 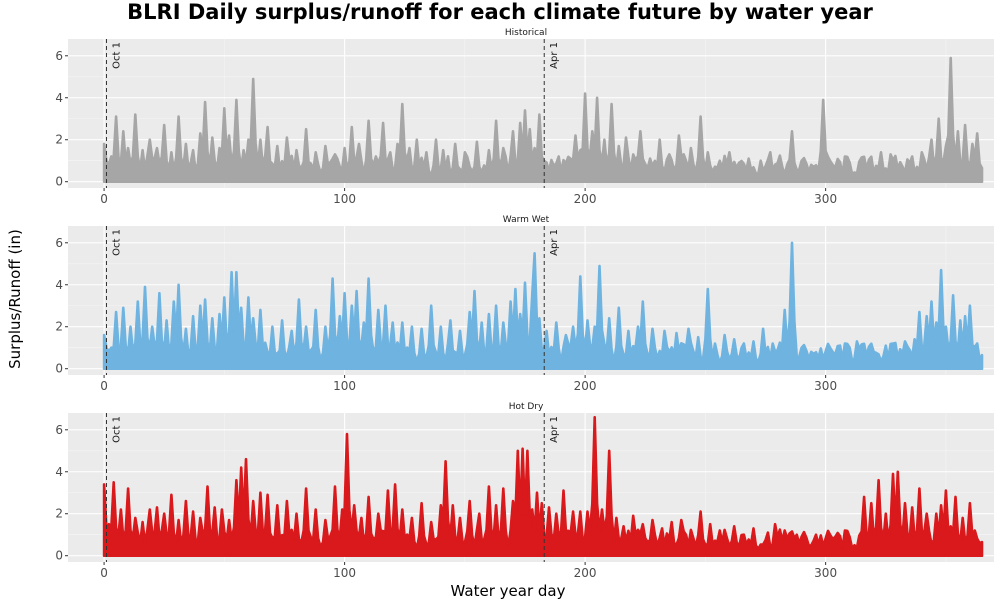 What do you see at coordinates (526, 407) in the screenshot?
I see `panel-title: Hot Dry` at bounding box center [526, 407].